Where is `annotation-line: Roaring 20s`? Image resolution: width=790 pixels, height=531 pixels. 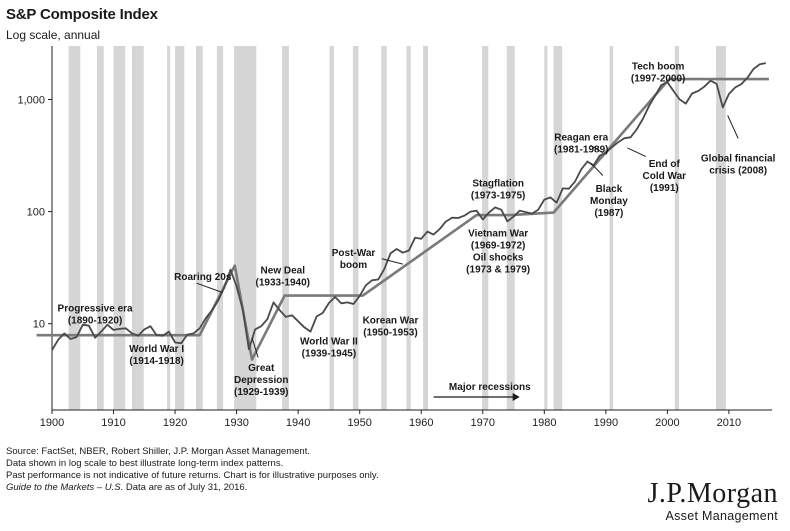 annotation-line: Roaring 20s is located at coordinates (203, 277).